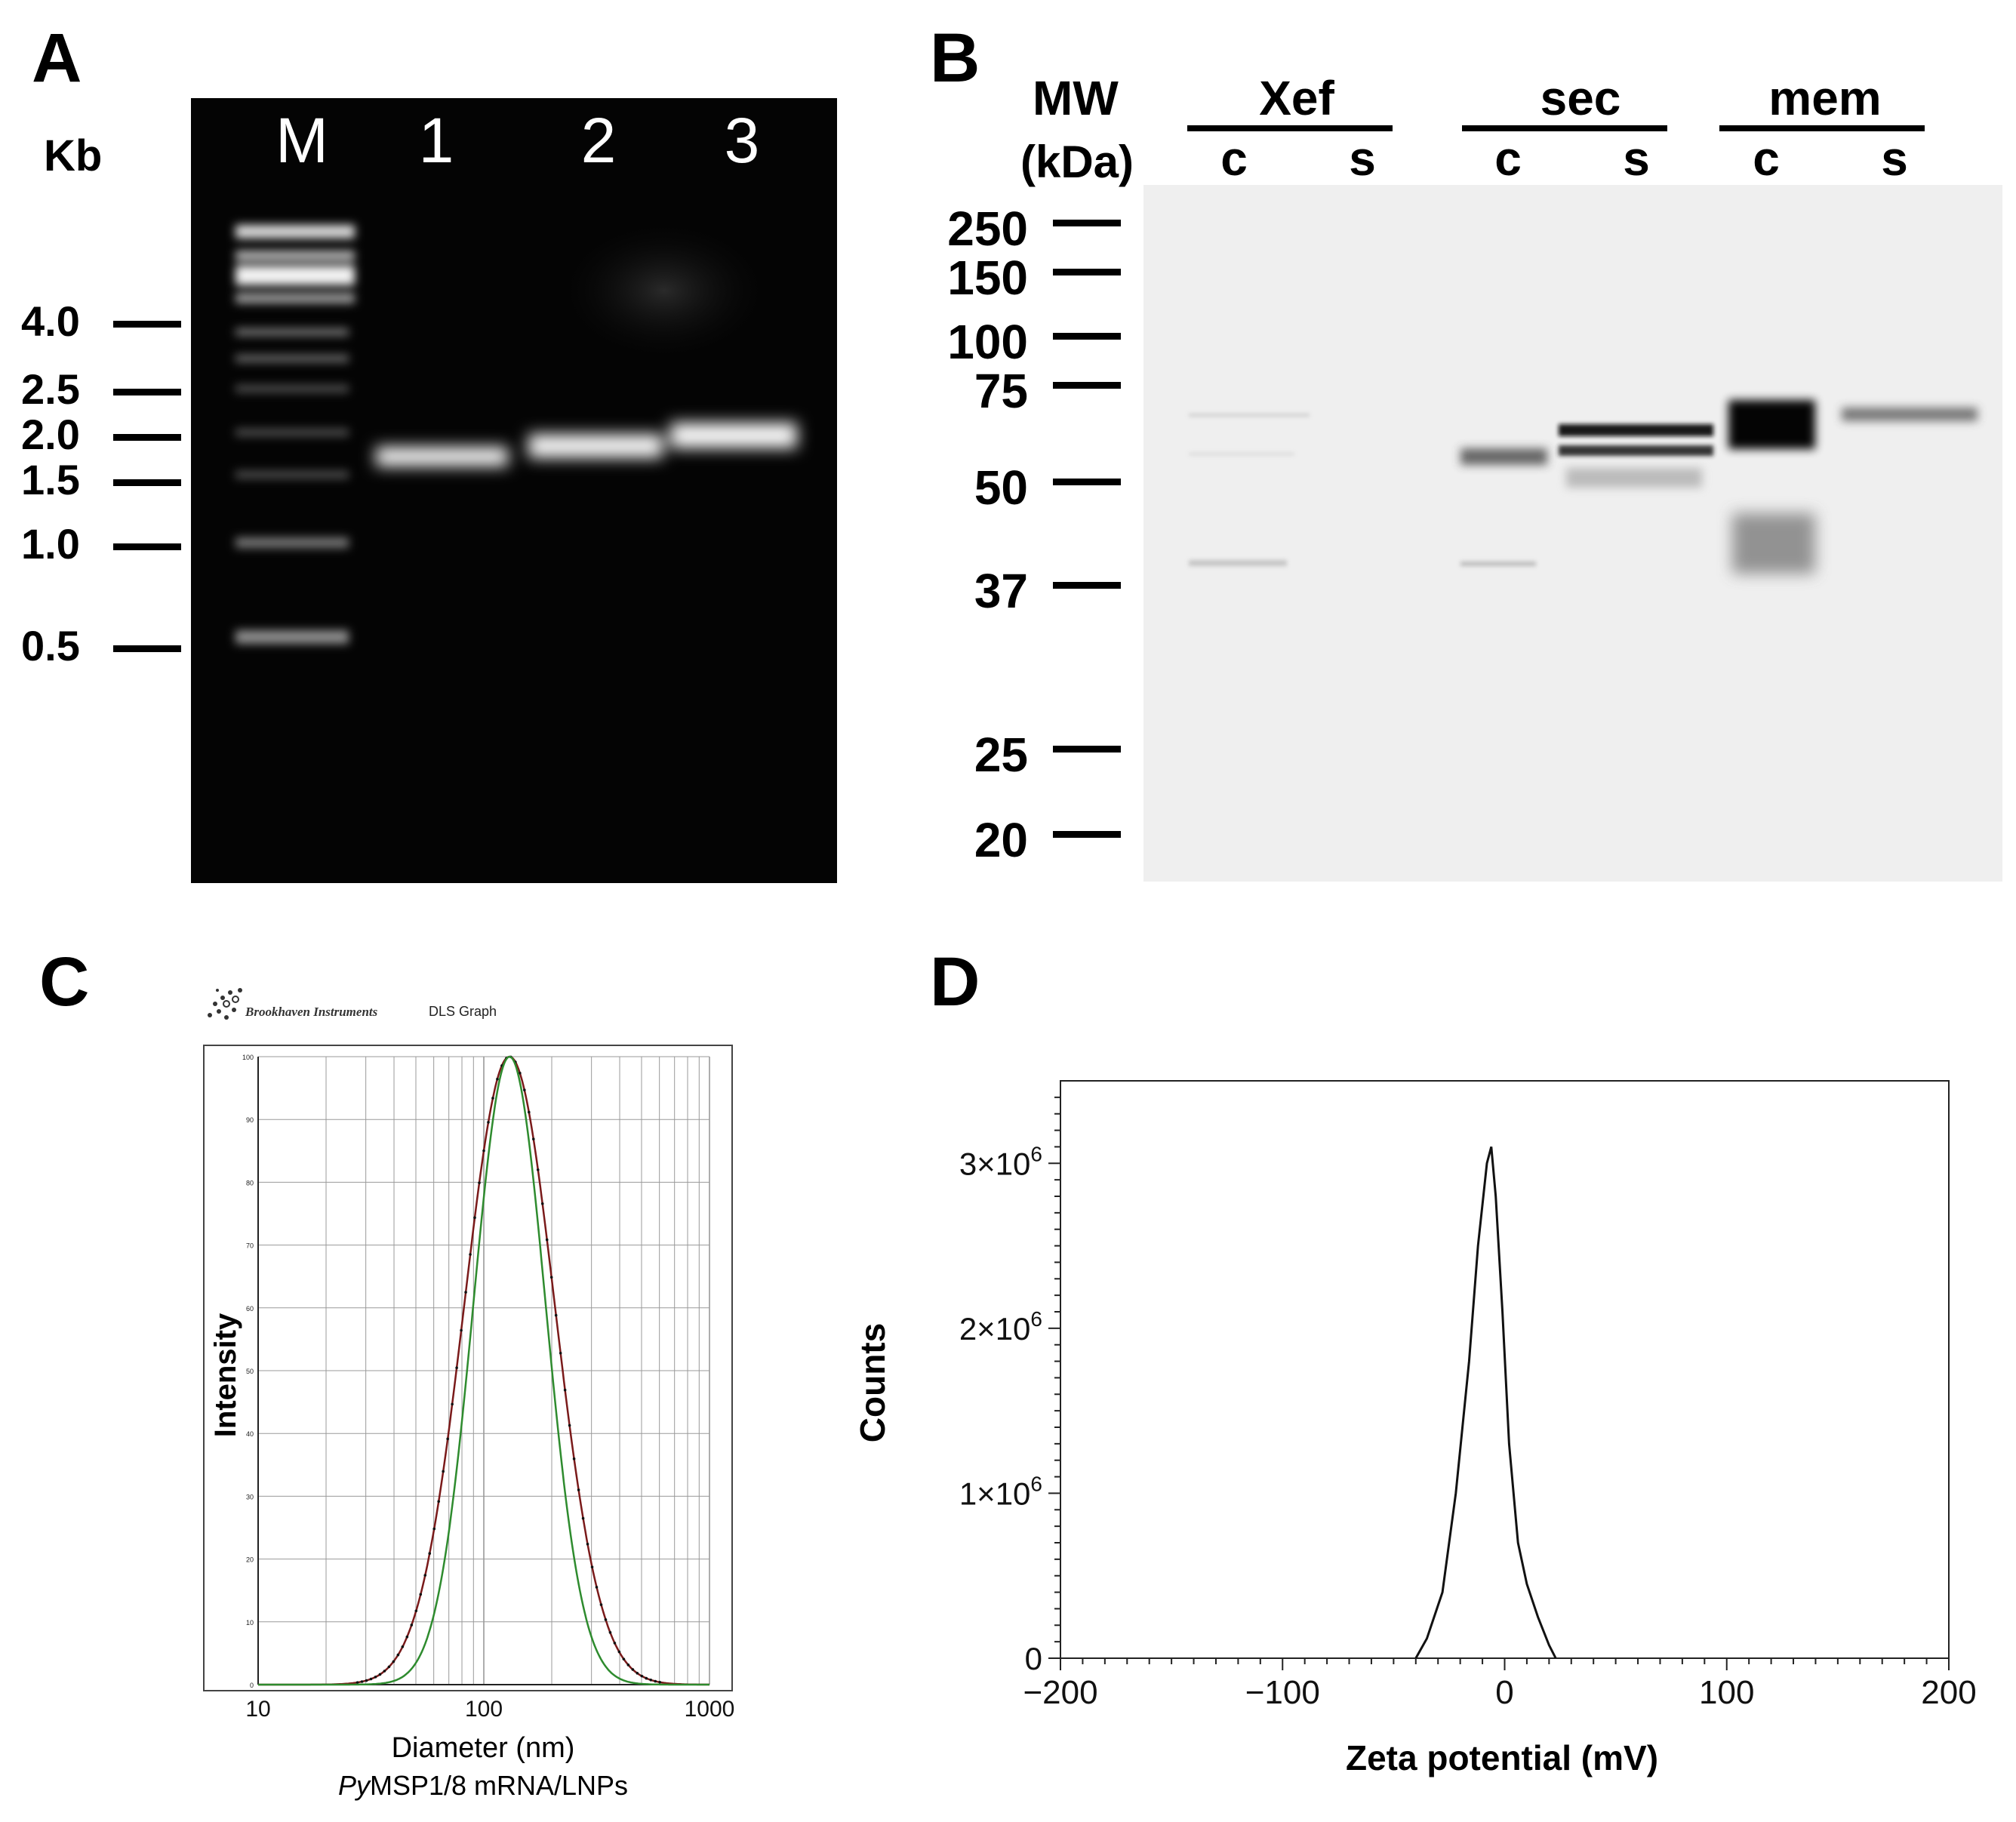  I want to click on zeta-ylabel: Counts, so click(873, 1382).